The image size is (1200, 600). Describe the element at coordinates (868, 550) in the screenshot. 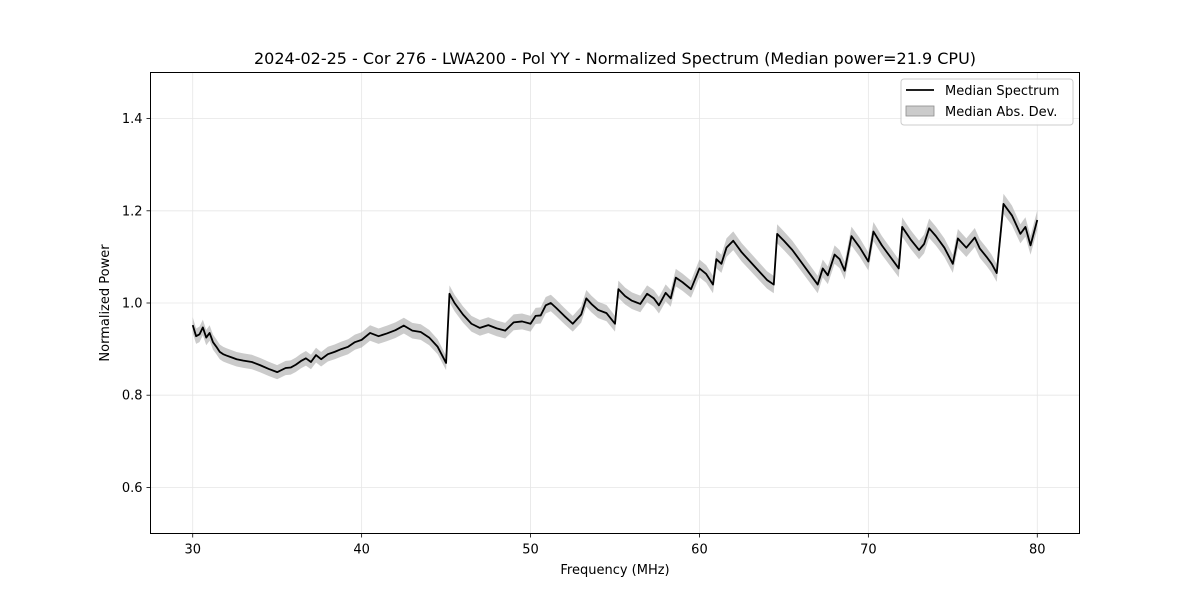

I see `x-tick-label: 70` at that location.